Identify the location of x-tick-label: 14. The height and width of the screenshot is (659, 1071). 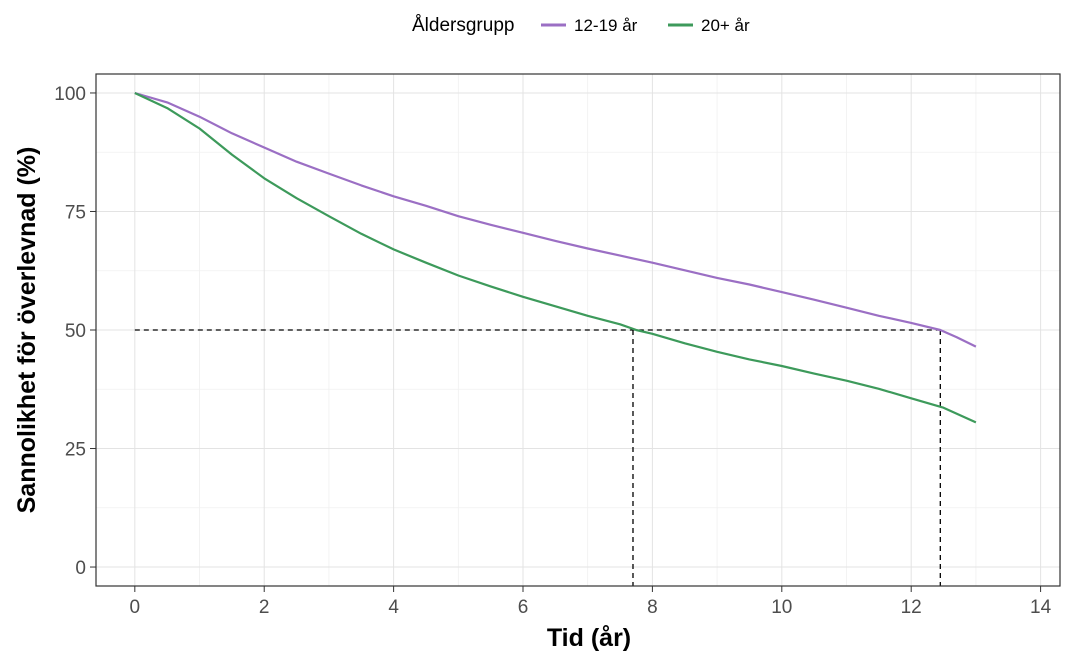
(1041, 607).